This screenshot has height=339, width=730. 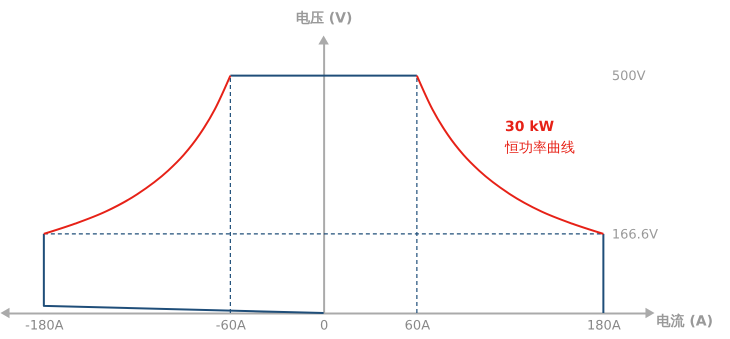 I want to click on x-tick-label: -60A, so click(x=231, y=326).